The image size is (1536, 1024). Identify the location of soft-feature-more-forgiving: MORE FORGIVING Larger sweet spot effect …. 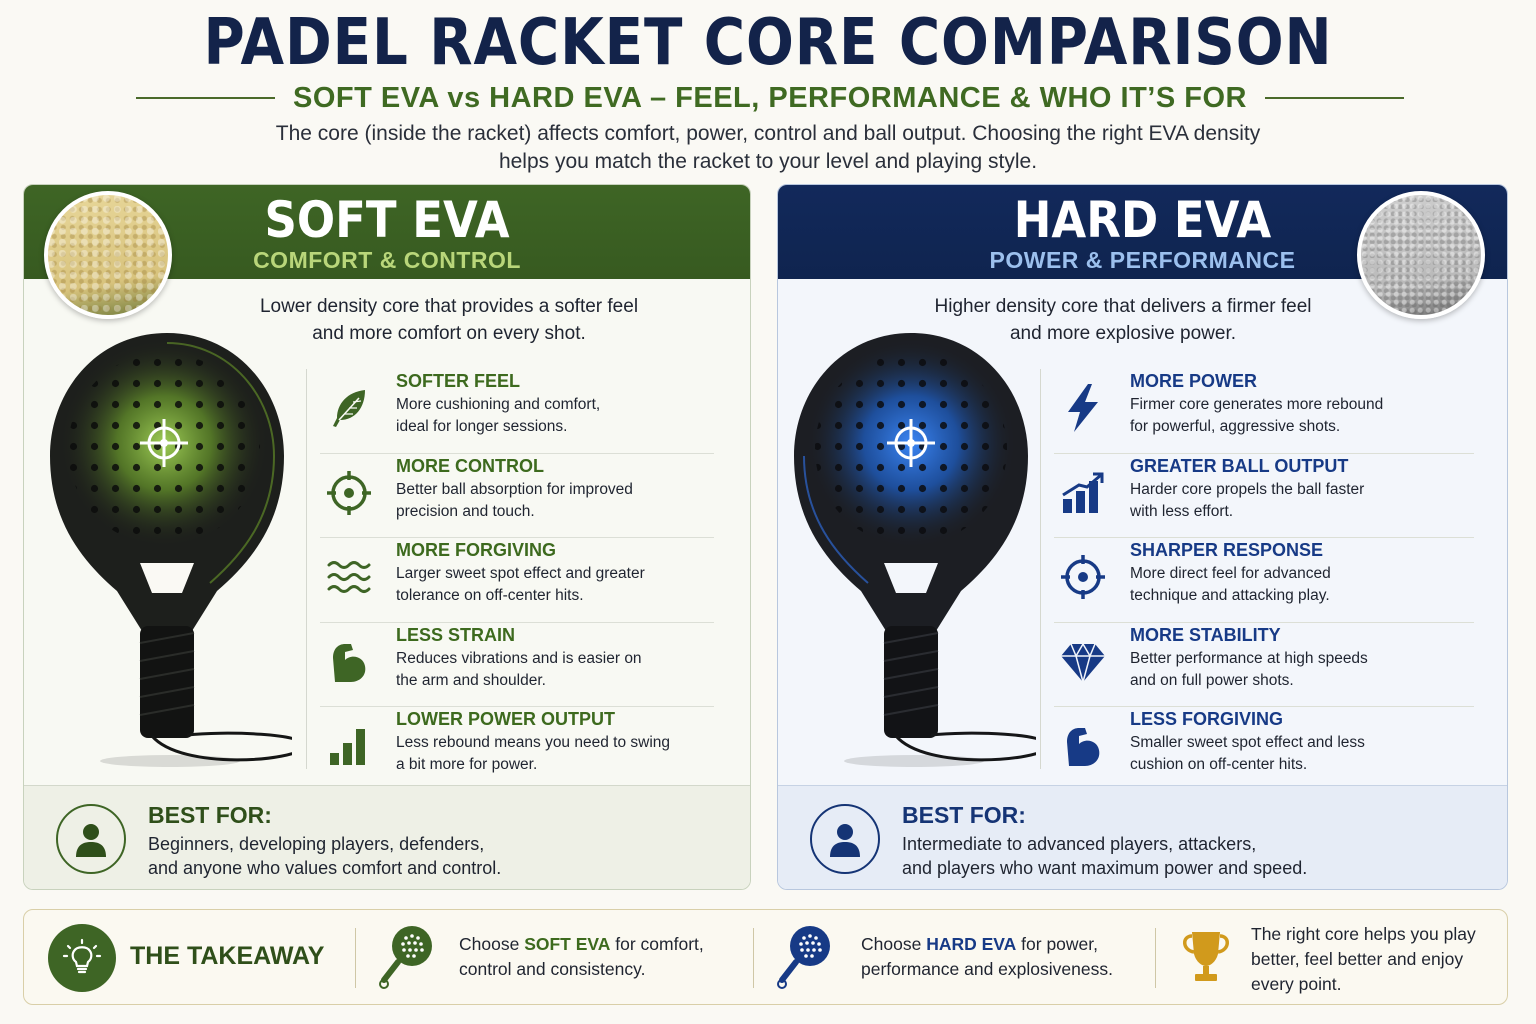
(517, 580).